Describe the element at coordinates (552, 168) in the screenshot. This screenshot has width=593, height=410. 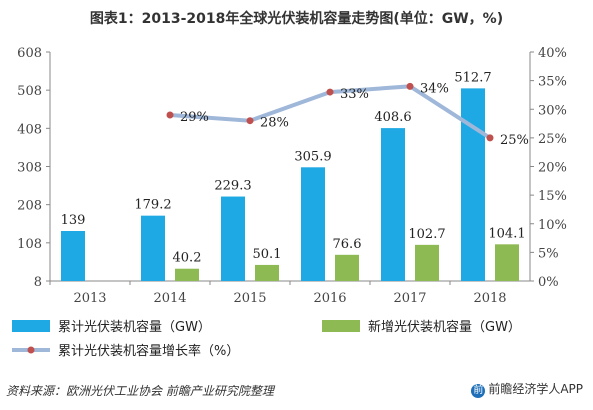
I see `y-right-tick-label: 20%` at that location.